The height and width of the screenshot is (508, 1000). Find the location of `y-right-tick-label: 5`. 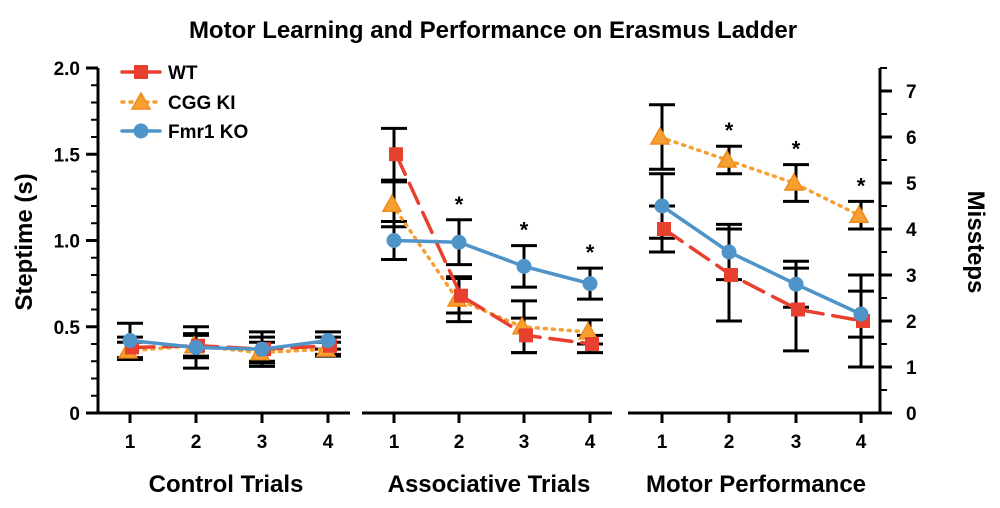

y-right-tick-label: 5 is located at coordinates (911, 184).